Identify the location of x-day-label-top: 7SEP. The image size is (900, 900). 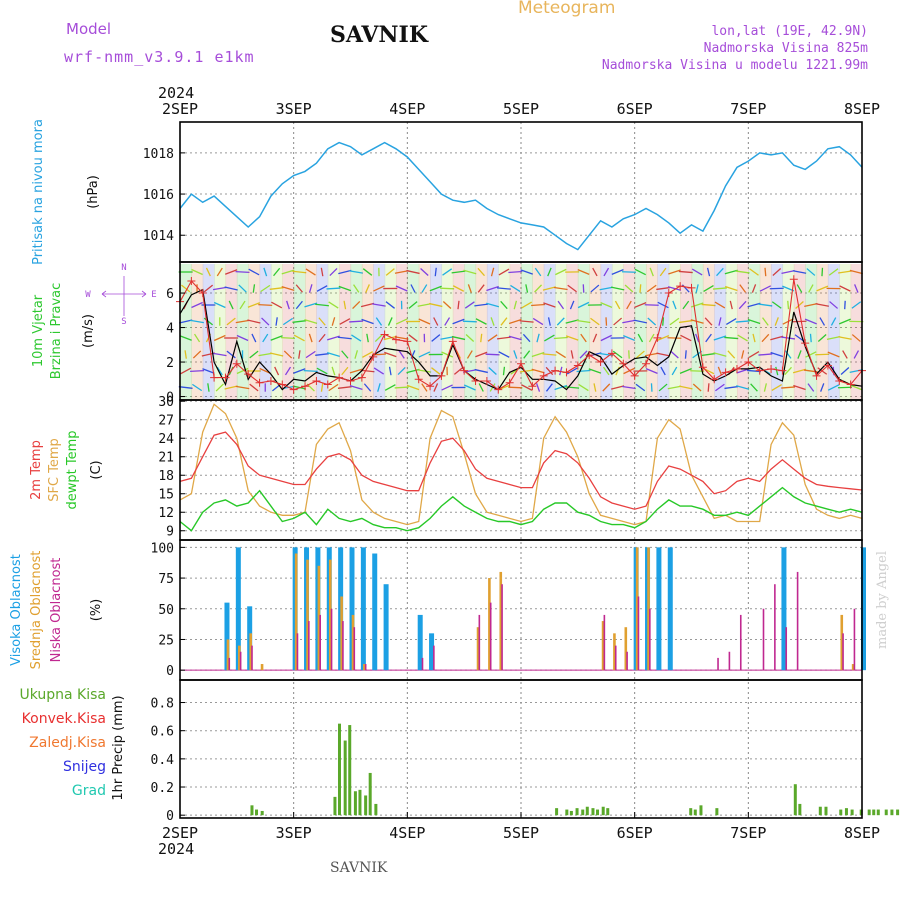
(748, 109).